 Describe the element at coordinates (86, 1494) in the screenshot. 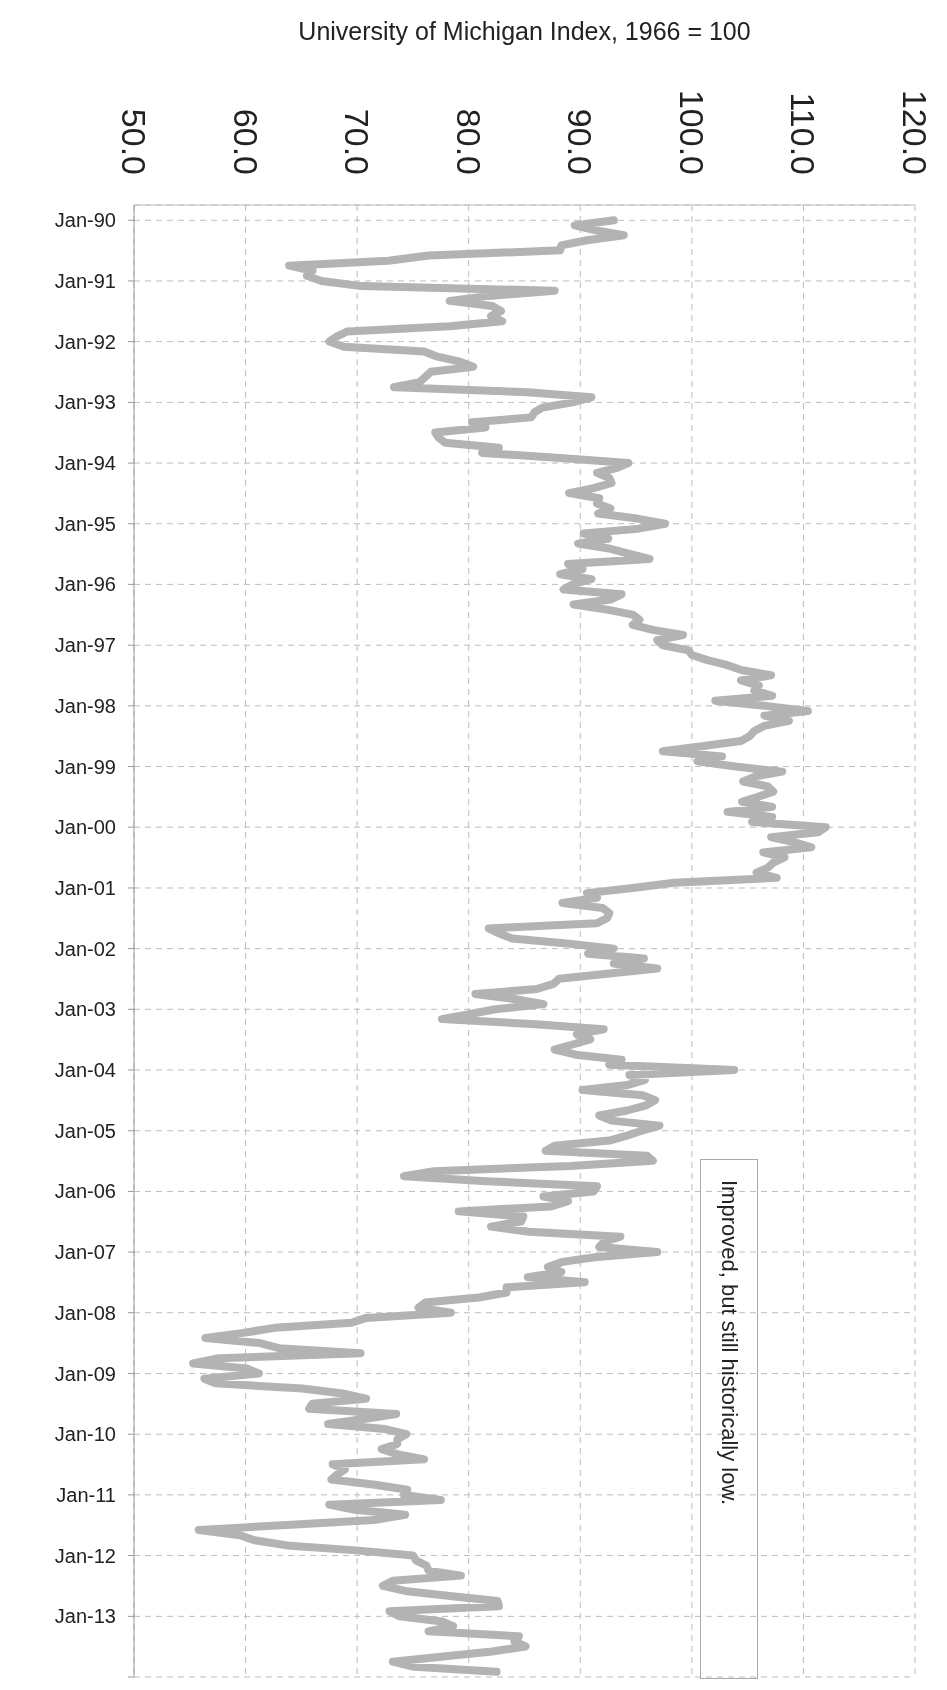

I see `y-tick-label: Jan-11` at that location.